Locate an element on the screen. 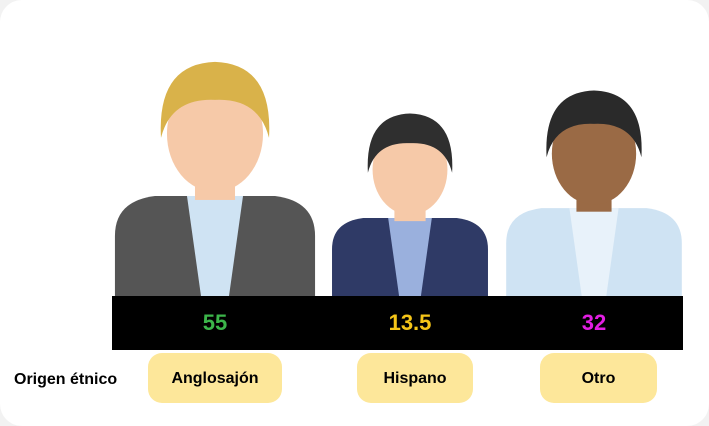 The image size is (709, 426). category-label: Anglosajón is located at coordinates (214, 378).